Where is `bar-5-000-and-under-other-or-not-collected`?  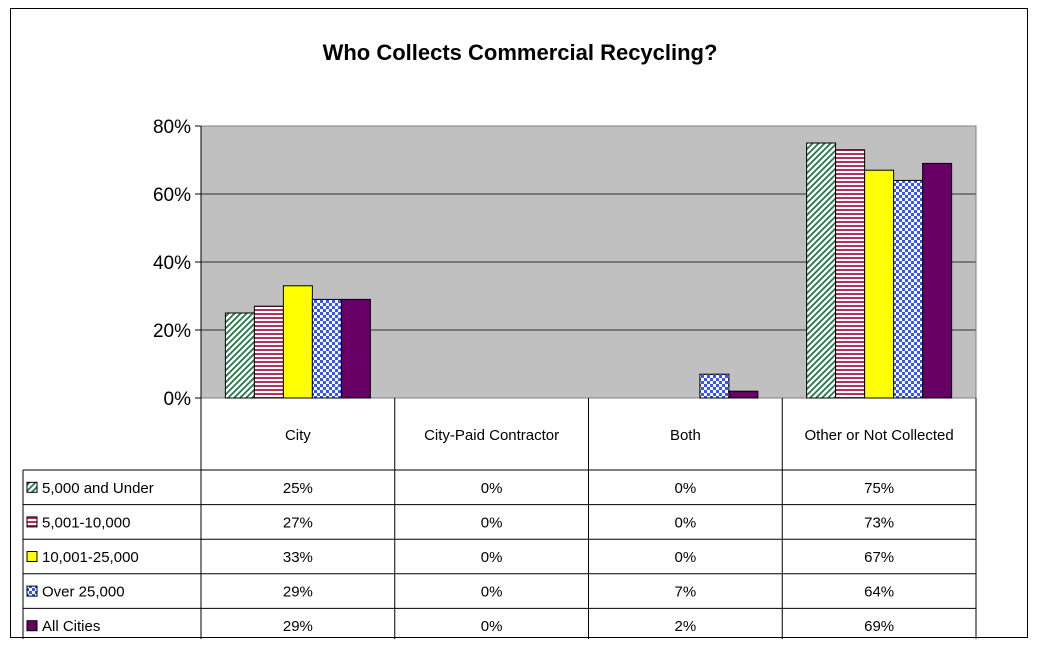 bar-5-000-and-under-other-or-not-collected is located at coordinates (821, 270).